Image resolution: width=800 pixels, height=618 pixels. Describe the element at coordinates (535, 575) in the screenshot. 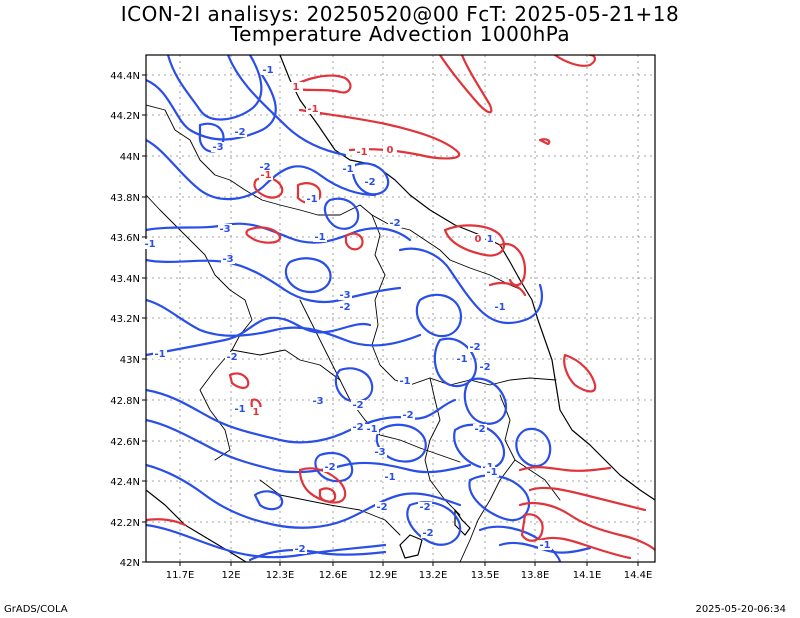

I see `lon-tick-label: 13.8E` at that location.